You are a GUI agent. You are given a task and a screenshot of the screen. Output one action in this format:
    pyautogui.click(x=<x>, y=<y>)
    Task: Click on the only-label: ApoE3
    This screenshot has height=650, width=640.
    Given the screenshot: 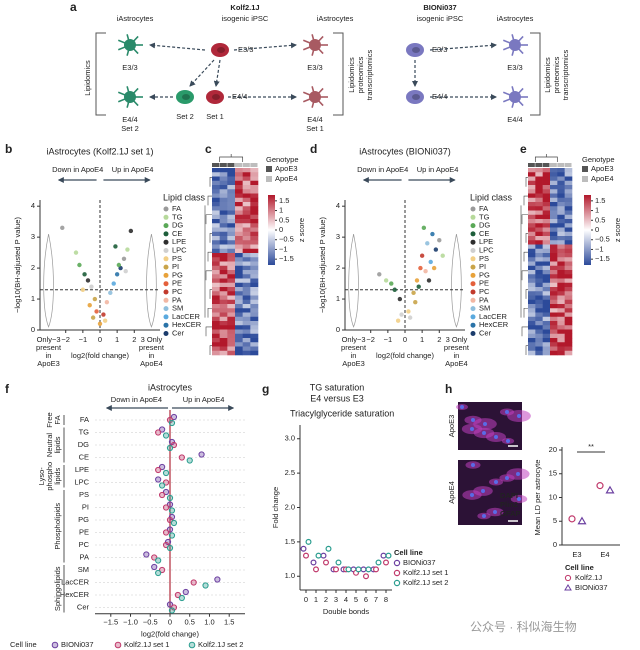 What is the action you would take?
    pyautogui.click(x=48, y=363)
    